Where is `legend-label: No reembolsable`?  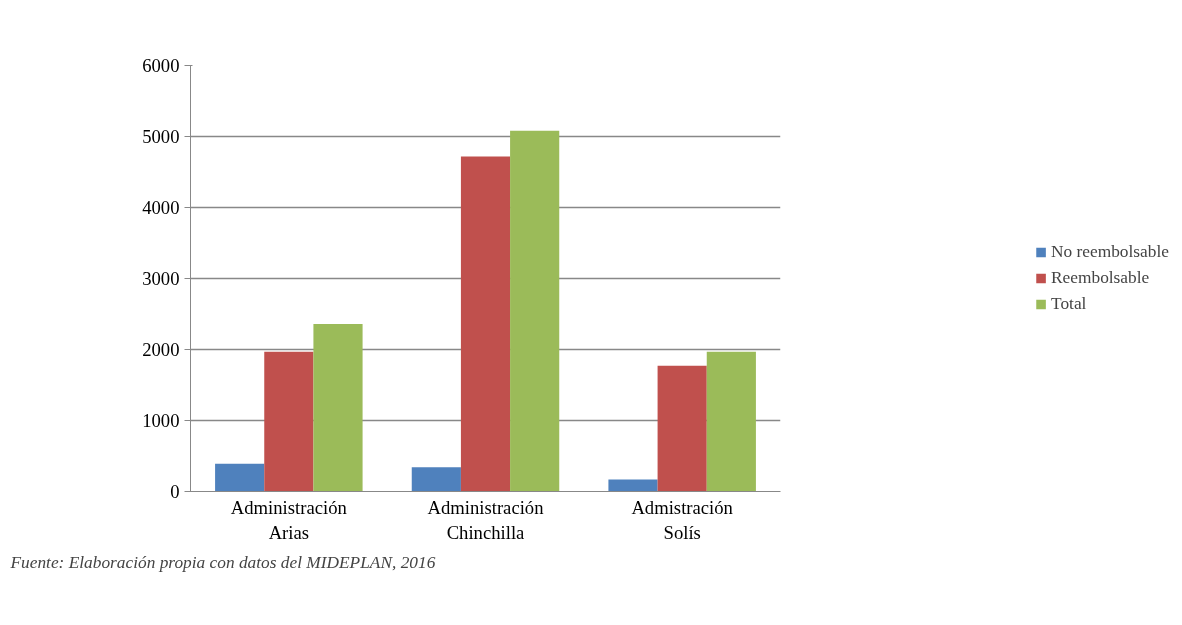 legend-label: No reembolsable is located at coordinates (1110, 252).